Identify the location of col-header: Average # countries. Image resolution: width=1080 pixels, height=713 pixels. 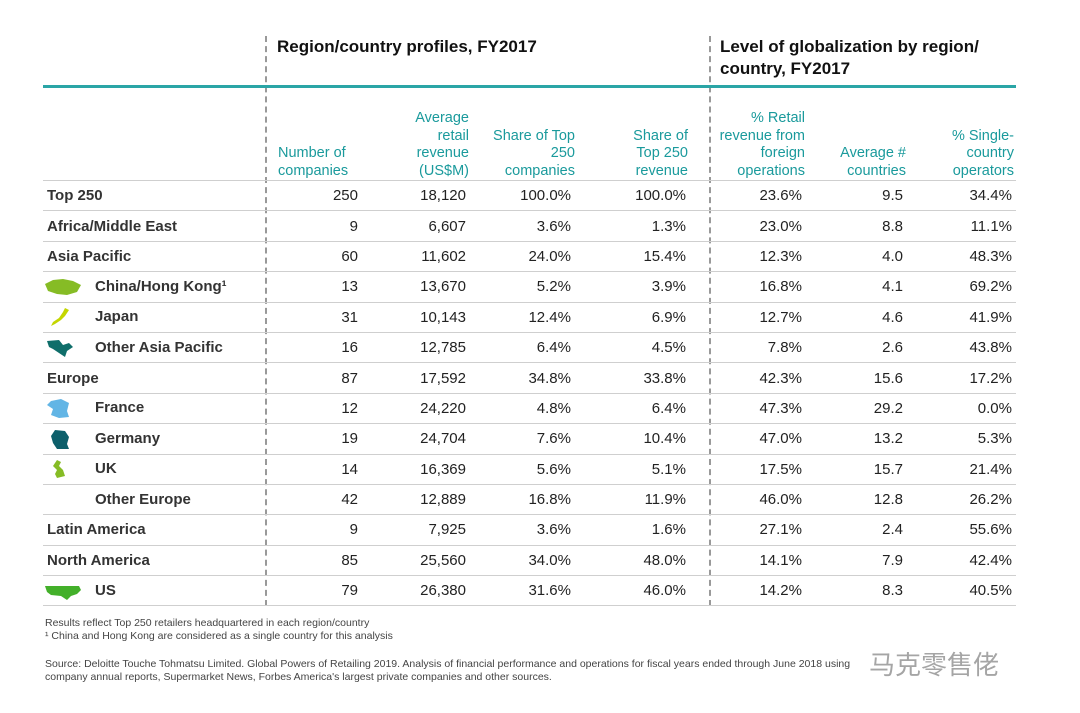
(873, 162).